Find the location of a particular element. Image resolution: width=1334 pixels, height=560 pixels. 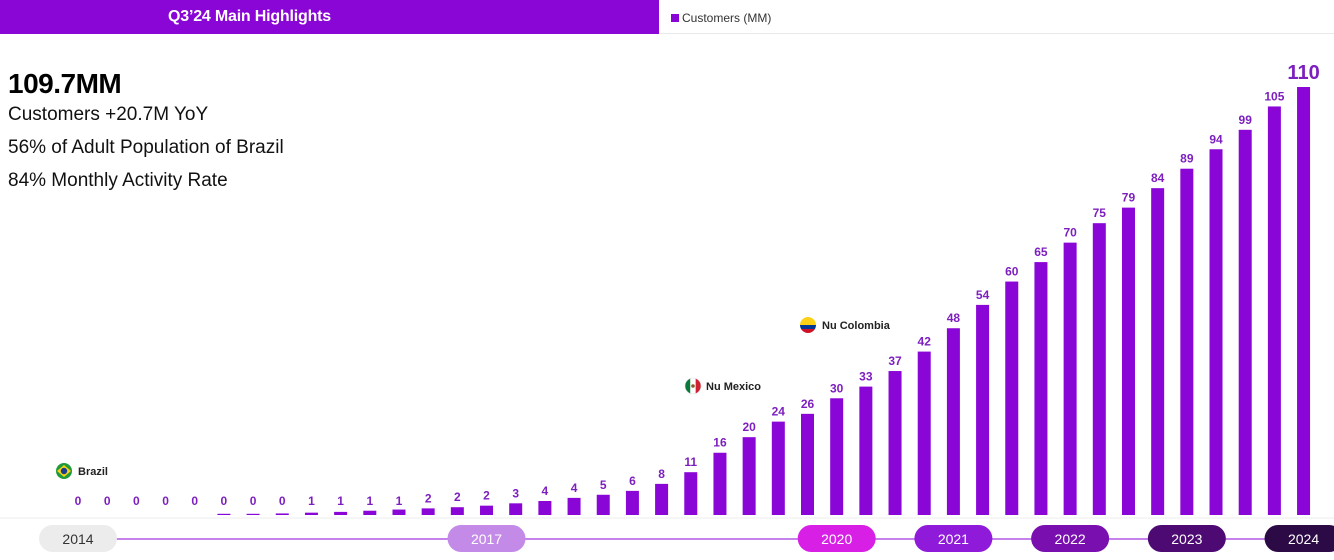

year-label-2014: 2014 is located at coordinates (77, 539).